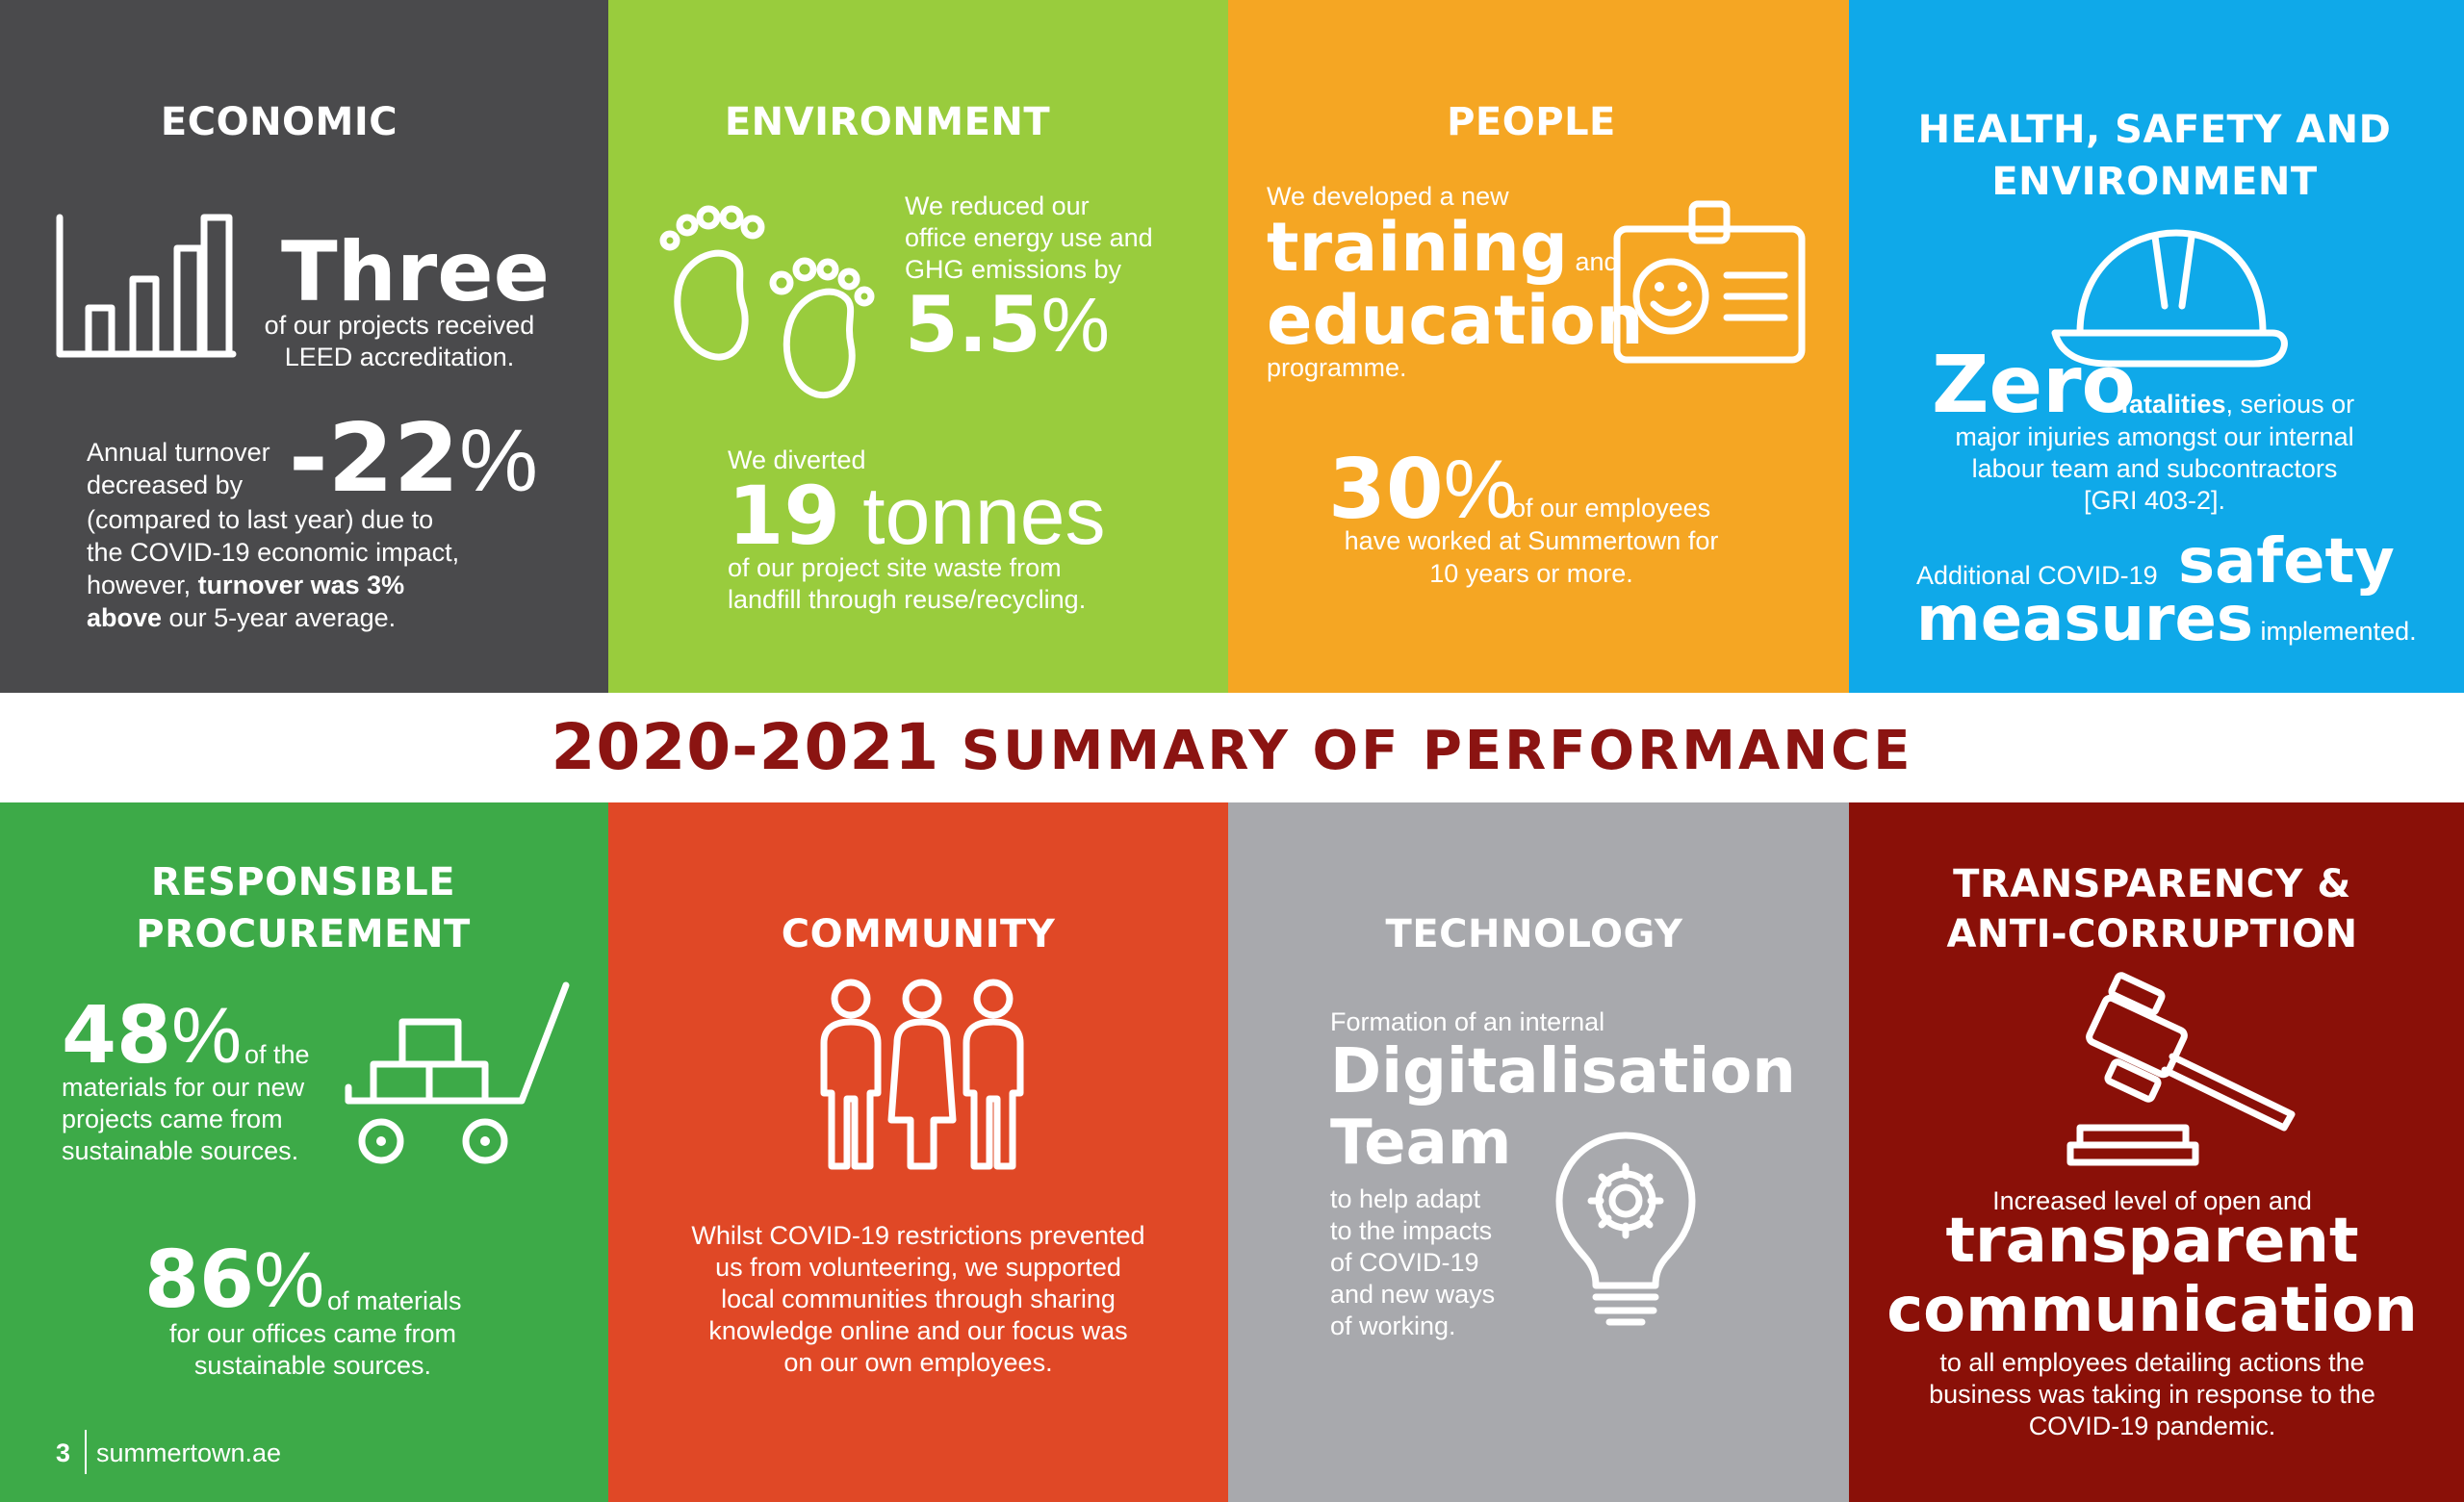  What do you see at coordinates (152, 1036) in the screenshot?
I see `procurement-pct1-value: 48%` at bounding box center [152, 1036].